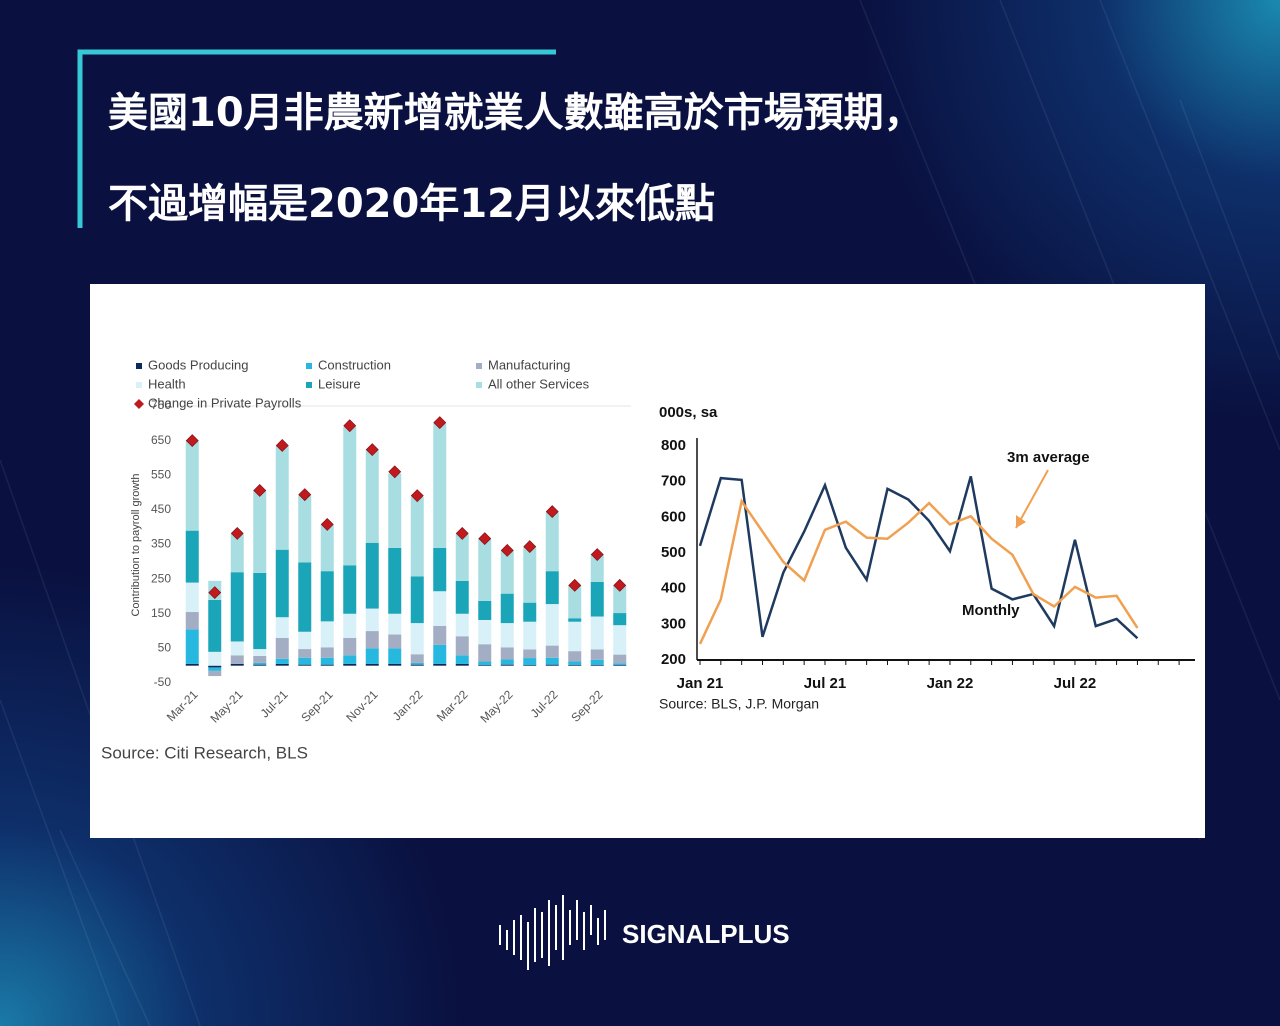 This screenshot has height=1026, width=1280. Describe the element at coordinates (161, 544) in the screenshot. I see `y-tick-label: 350` at that location.